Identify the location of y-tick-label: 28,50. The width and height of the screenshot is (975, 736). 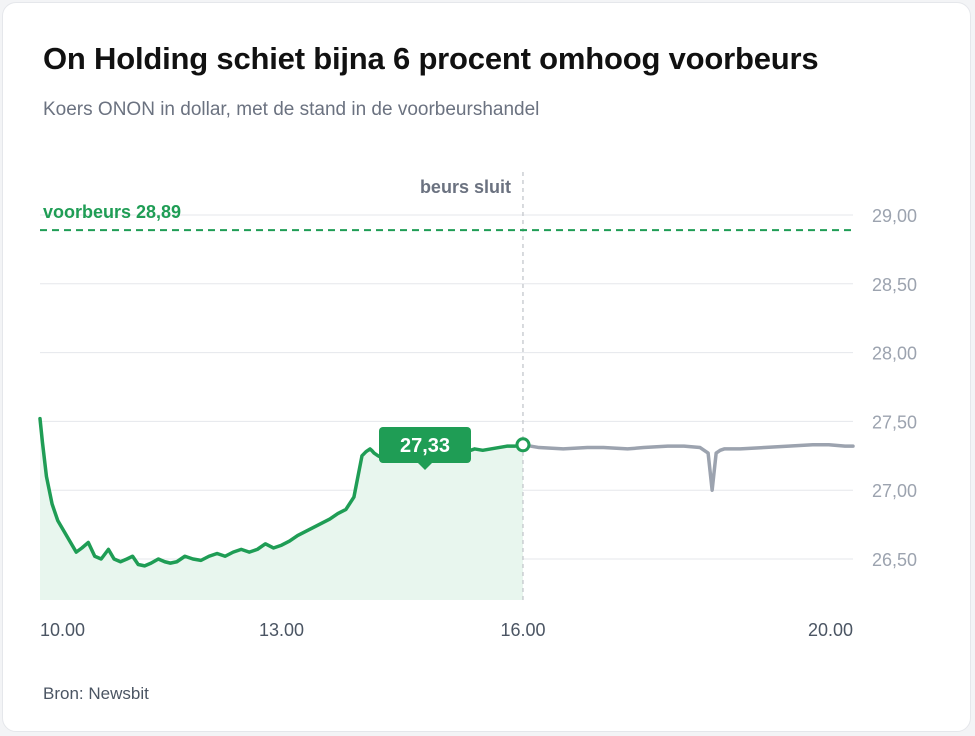
(894, 285).